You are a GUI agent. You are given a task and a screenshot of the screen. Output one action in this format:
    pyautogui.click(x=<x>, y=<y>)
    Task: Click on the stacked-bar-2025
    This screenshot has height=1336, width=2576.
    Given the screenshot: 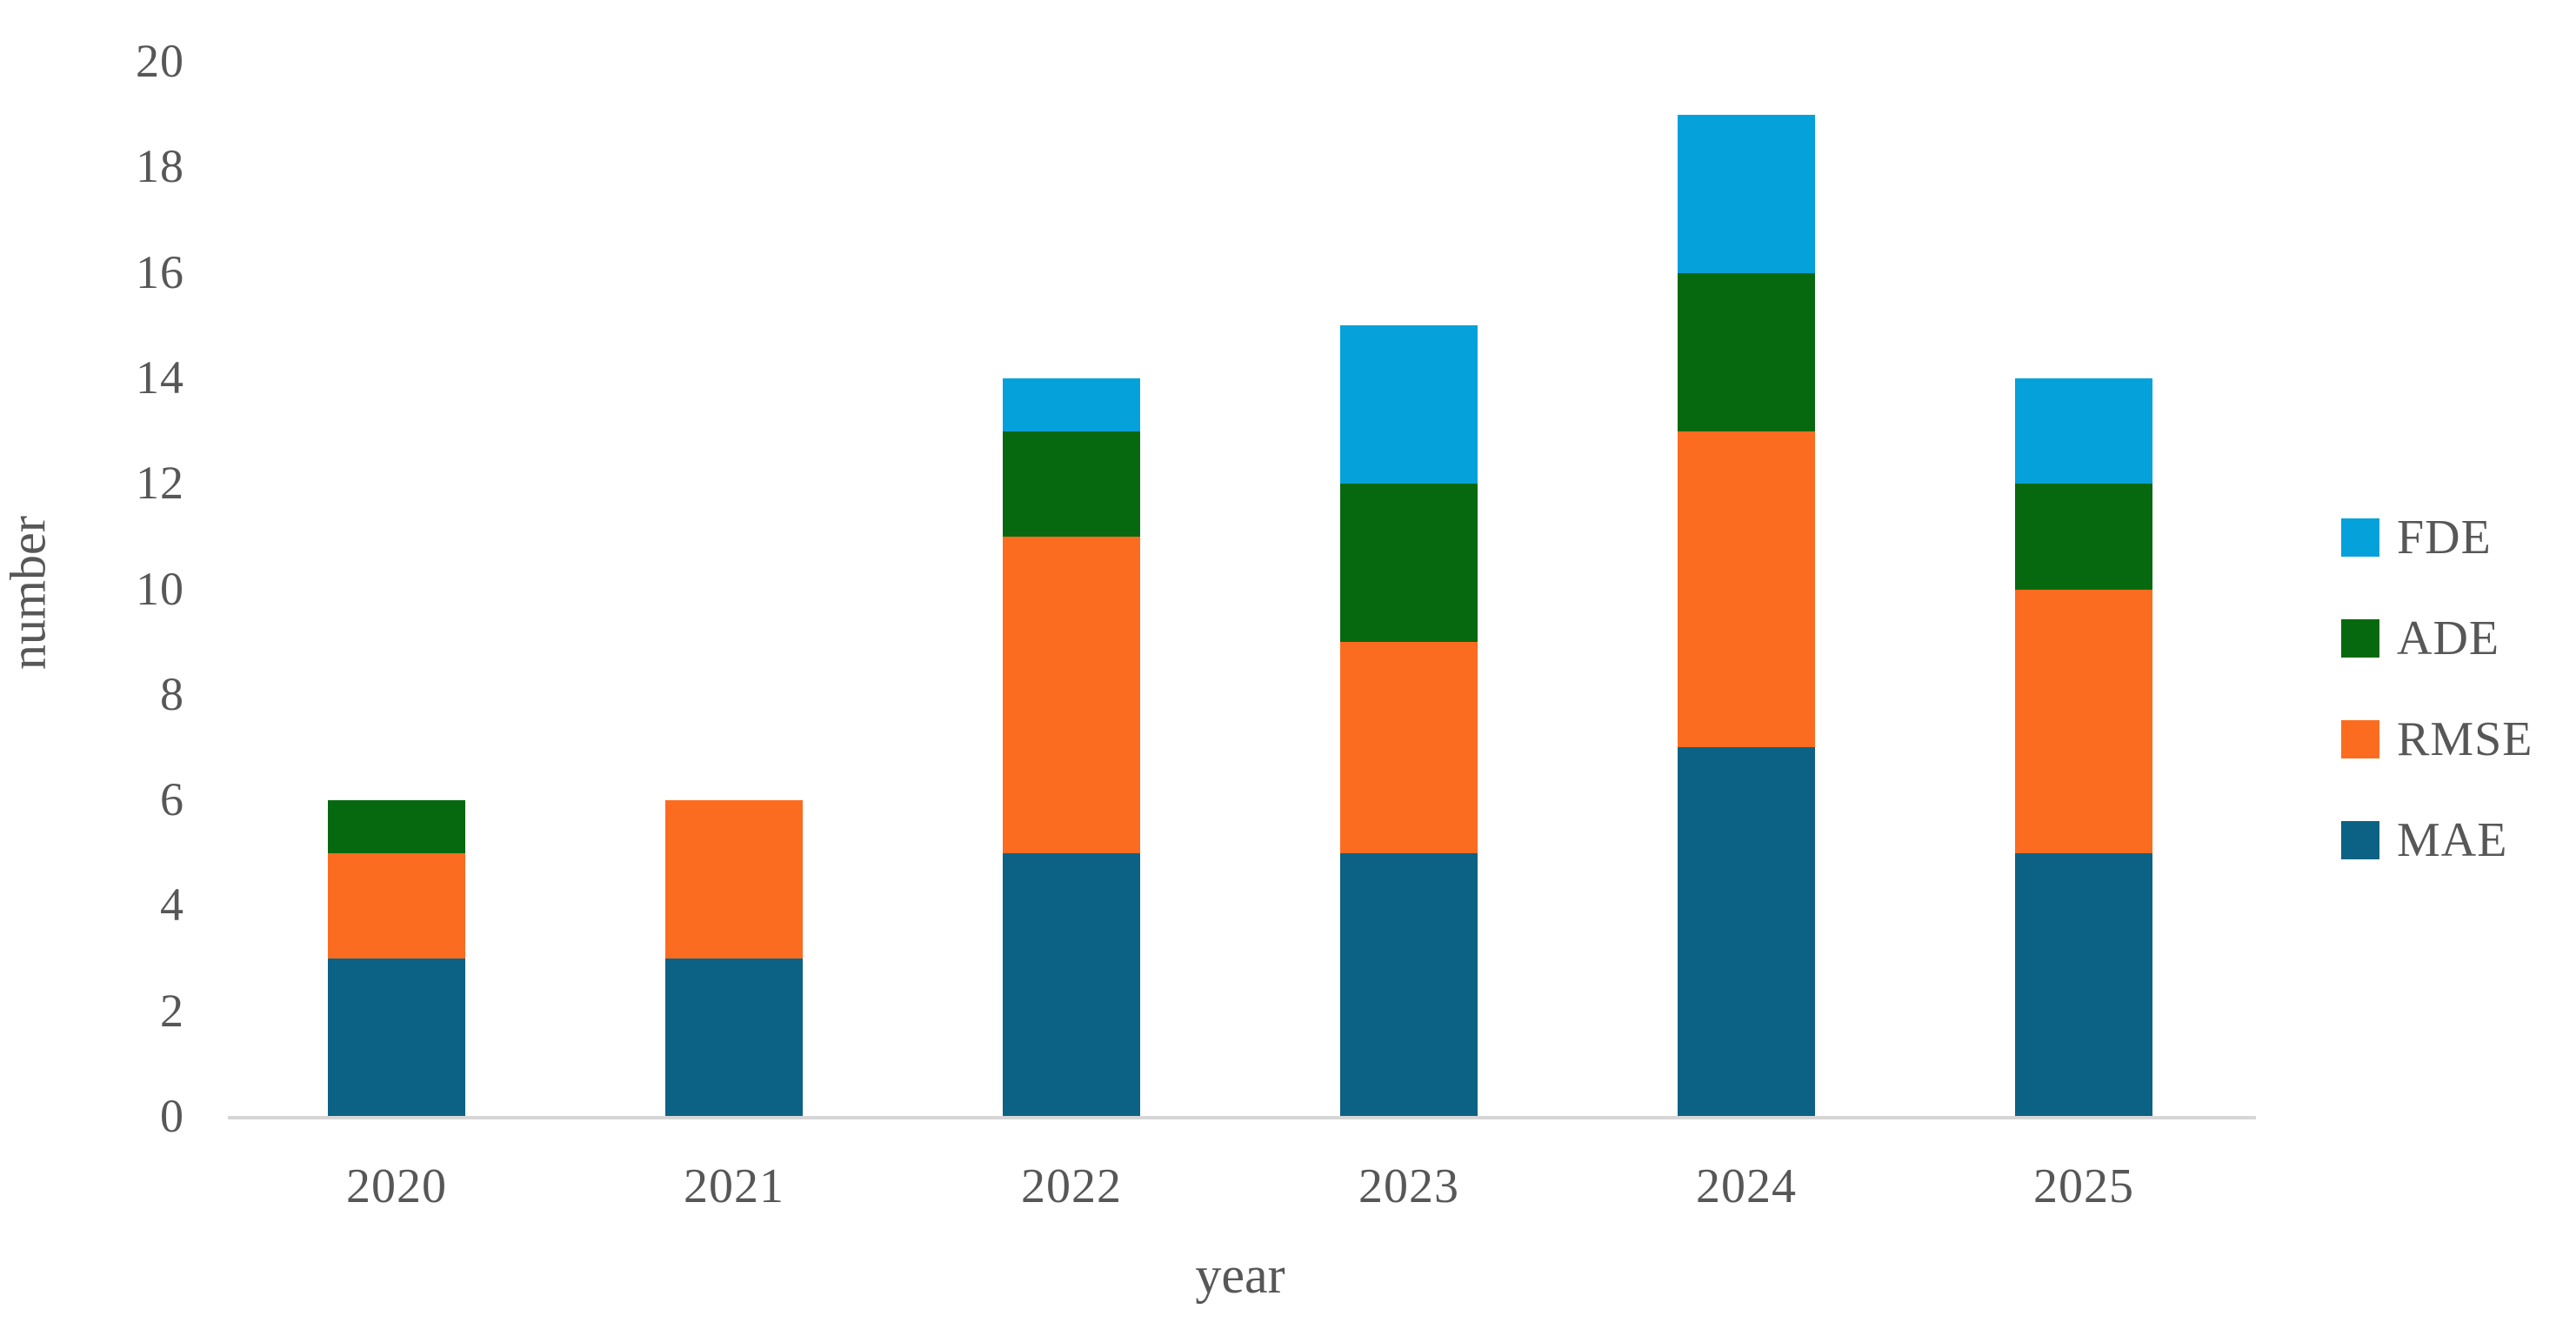 What is the action you would take?
    pyautogui.click(x=2083, y=747)
    